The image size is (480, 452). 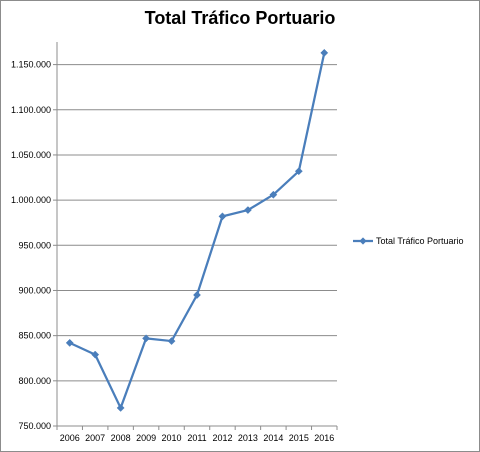 What do you see at coordinates (273, 438) in the screenshot?
I see `x-tick-label: 2014` at bounding box center [273, 438].